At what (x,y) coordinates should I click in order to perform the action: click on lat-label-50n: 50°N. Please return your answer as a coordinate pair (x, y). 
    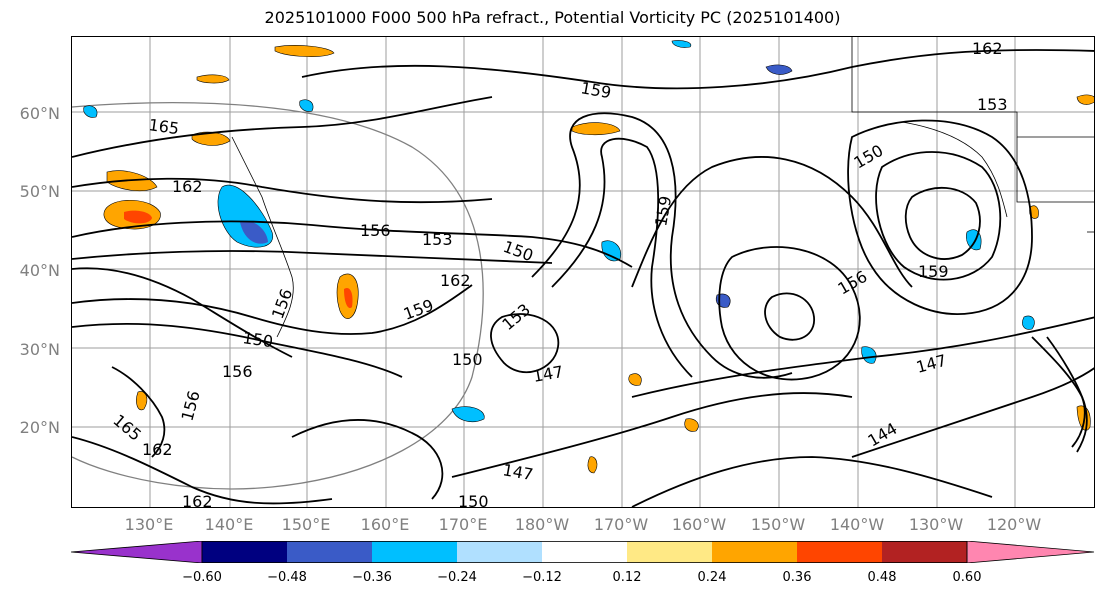
    Looking at the image, I should click on (39, 191).